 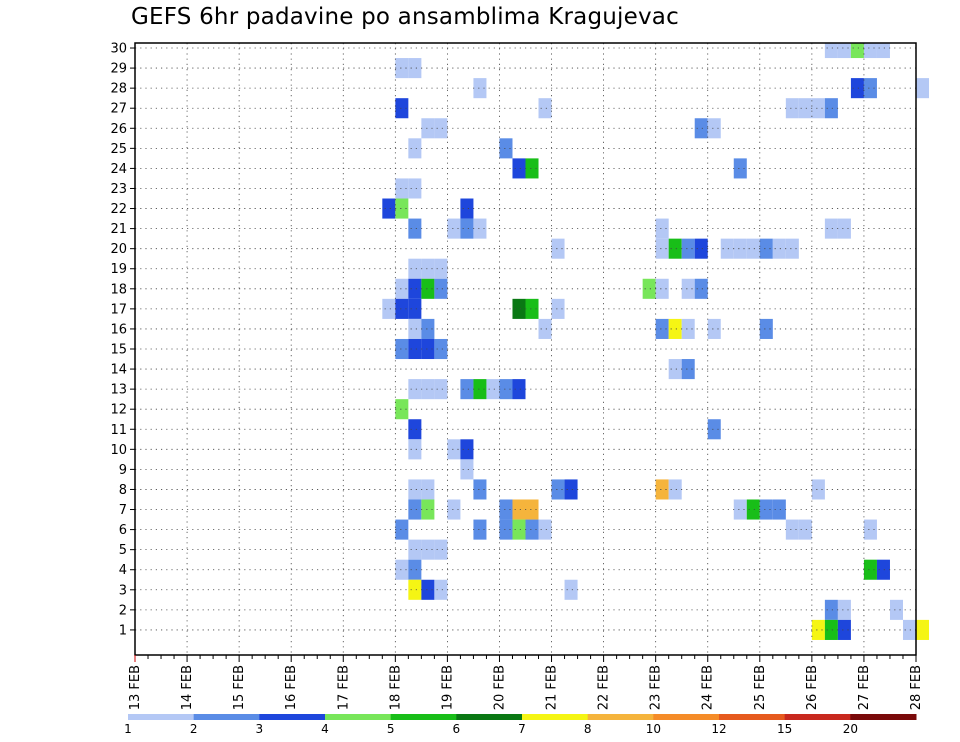 What do you see at coordinates (118, 309) in the screenshot?
I see `y-tick-label: 17` at bounding box center [118, 309].